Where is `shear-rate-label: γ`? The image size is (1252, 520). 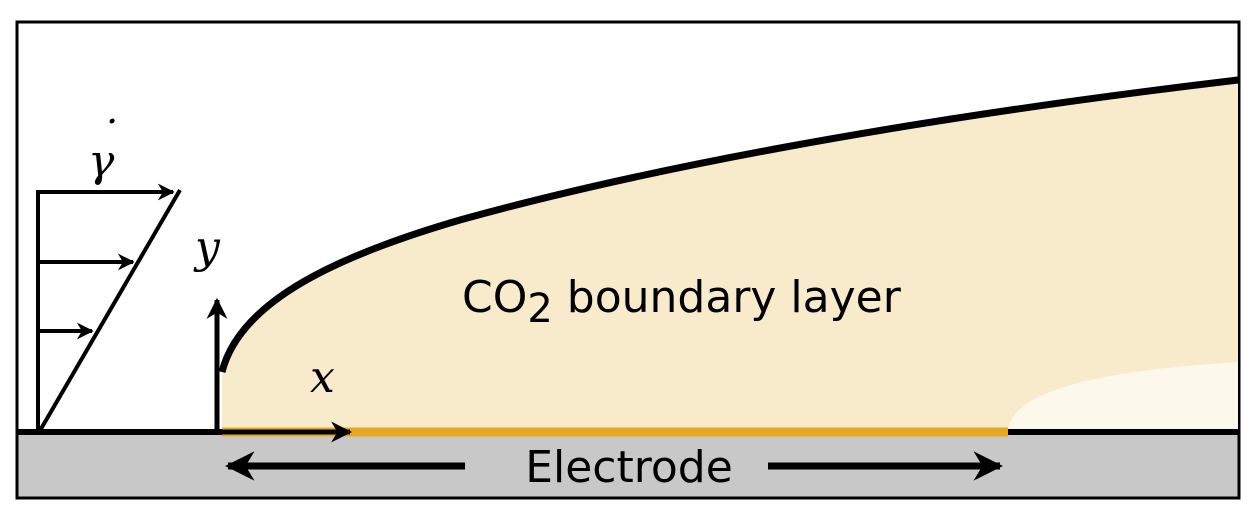
shear-rate-label: γ is located at coordinates (101, 161).